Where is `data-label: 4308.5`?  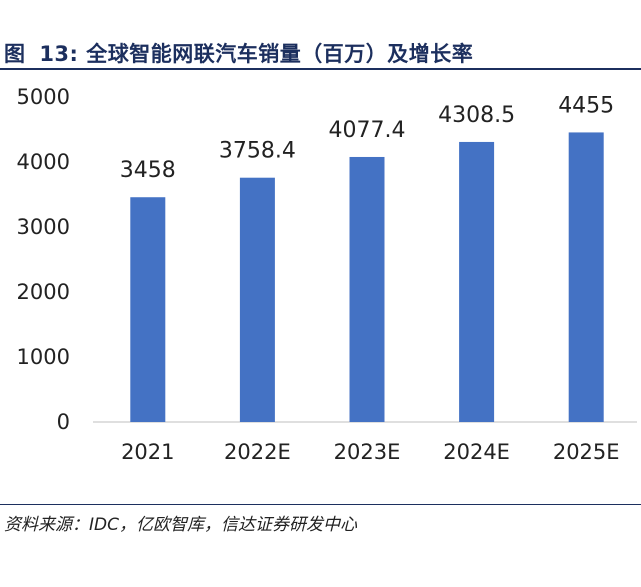 data-label: 4308.5 is located at coordinates (476, 115).